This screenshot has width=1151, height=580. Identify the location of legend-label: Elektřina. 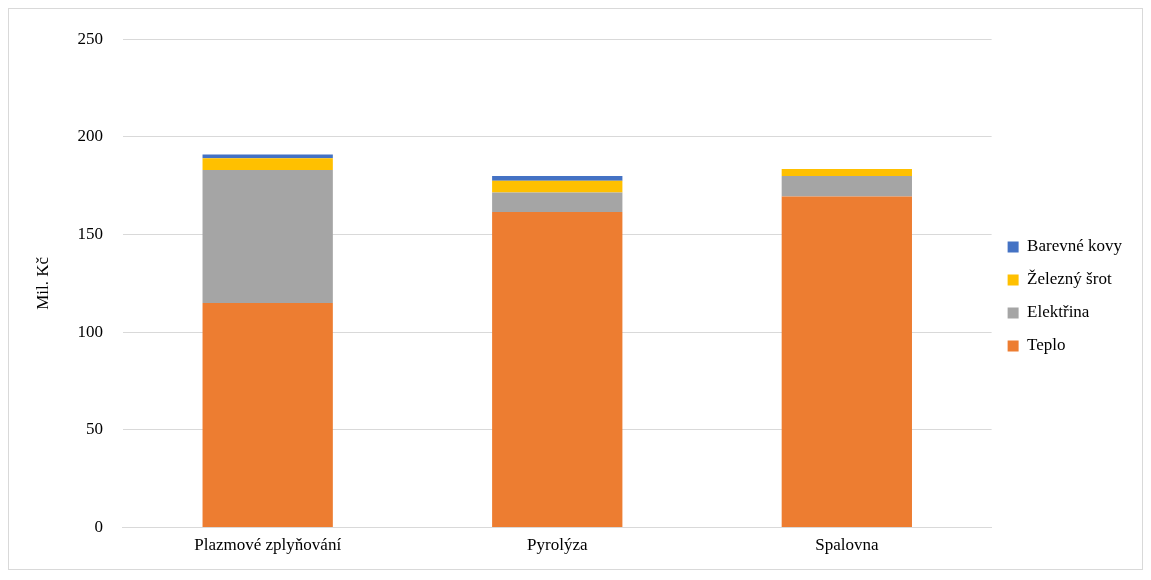
(1058, 312).